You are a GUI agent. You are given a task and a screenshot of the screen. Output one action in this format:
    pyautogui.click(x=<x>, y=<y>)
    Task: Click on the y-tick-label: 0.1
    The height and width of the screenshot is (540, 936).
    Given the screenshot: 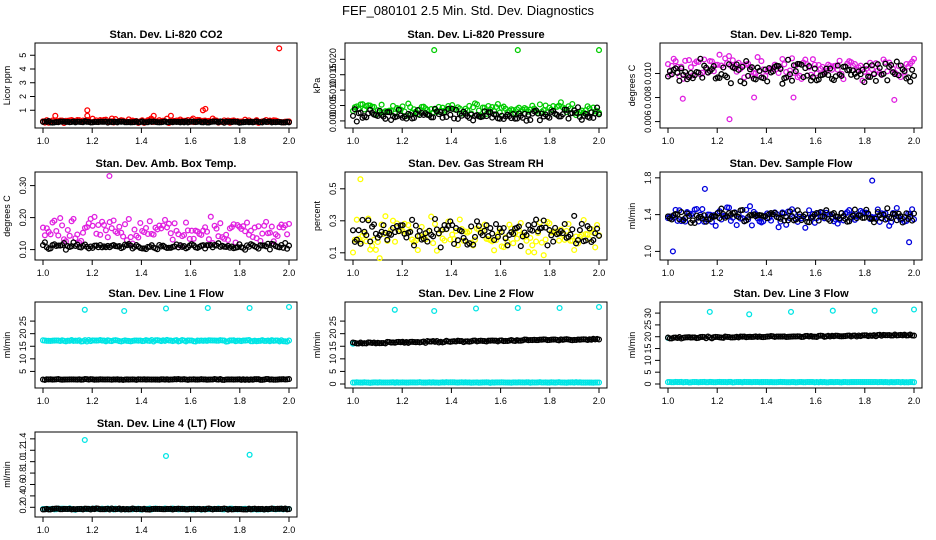 What is the action you would take?
    pyautogui.click(x=333, y=253)
    